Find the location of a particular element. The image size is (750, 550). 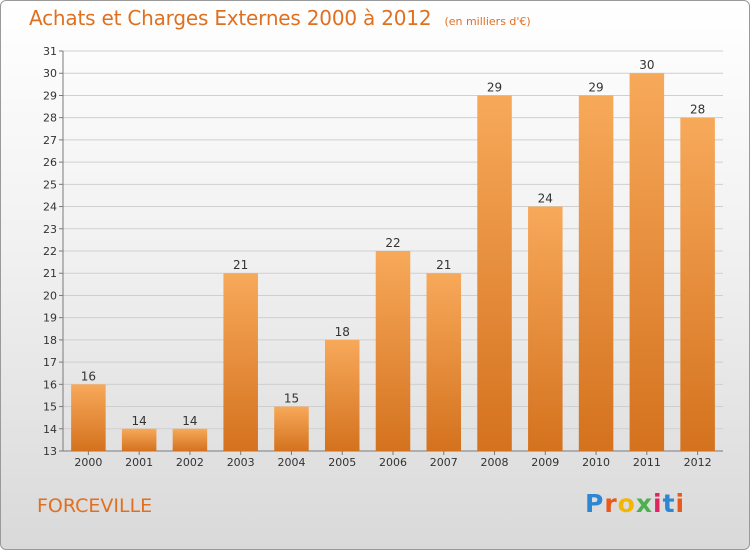

x-tick-label-2006: 2006 is located at coordinates (393, 462).